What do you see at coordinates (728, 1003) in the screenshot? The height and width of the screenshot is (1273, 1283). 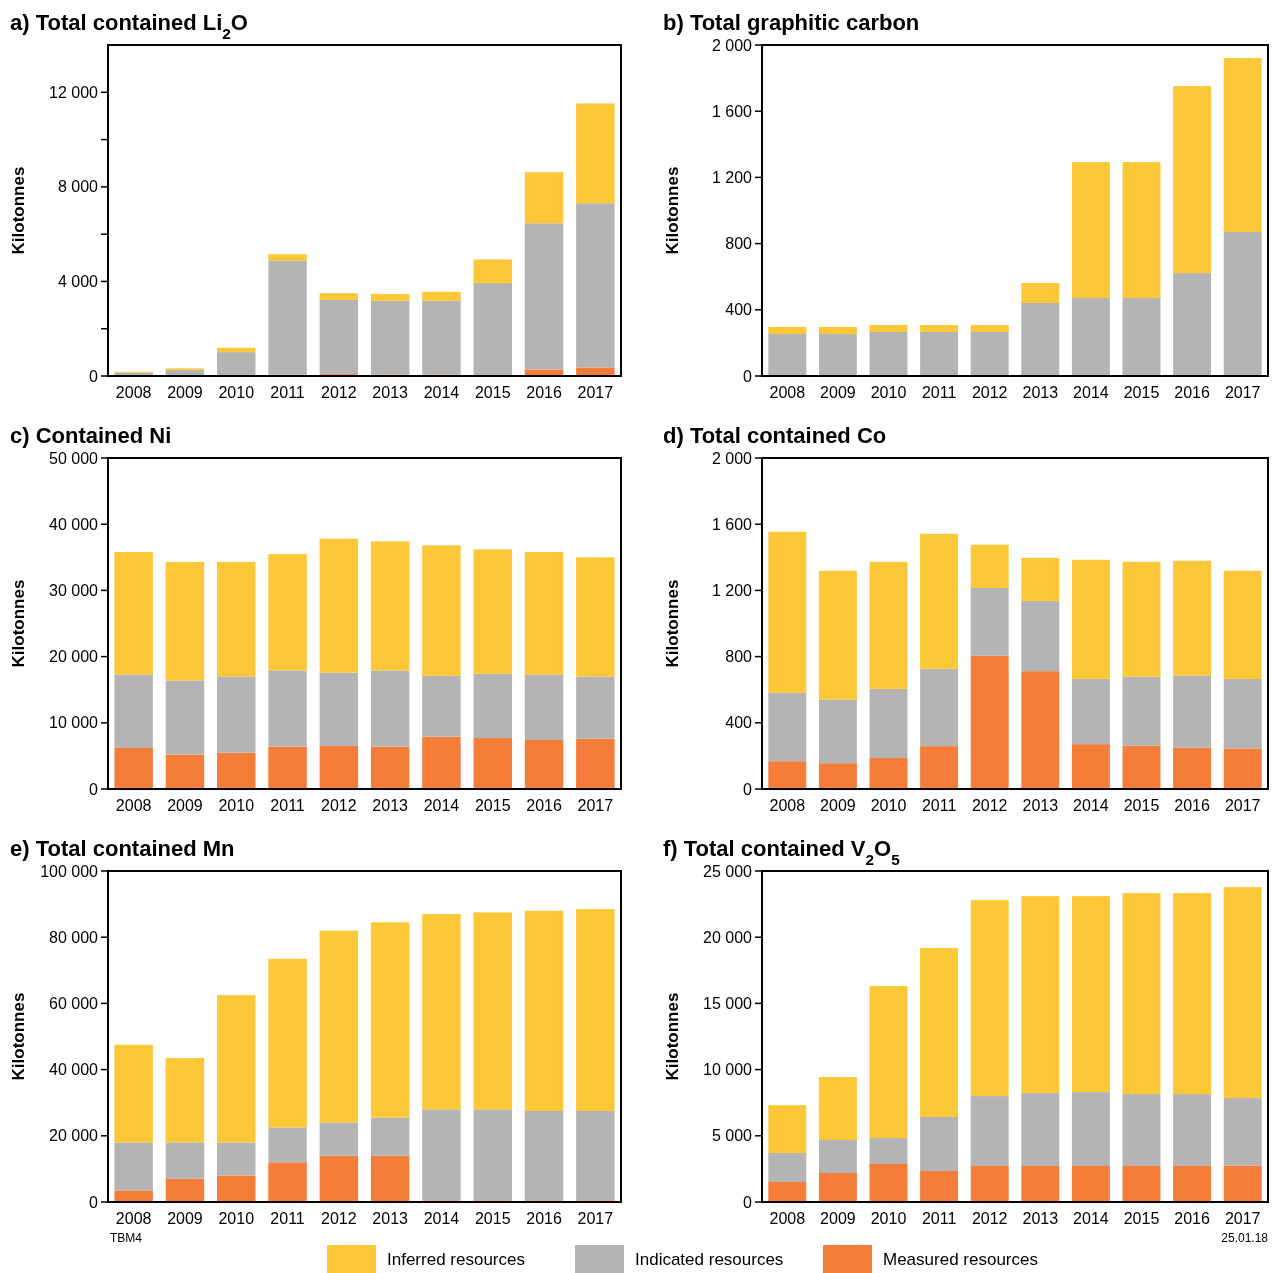 I see `y-tick-label: 15 000` at bounding box center [728, 1003].